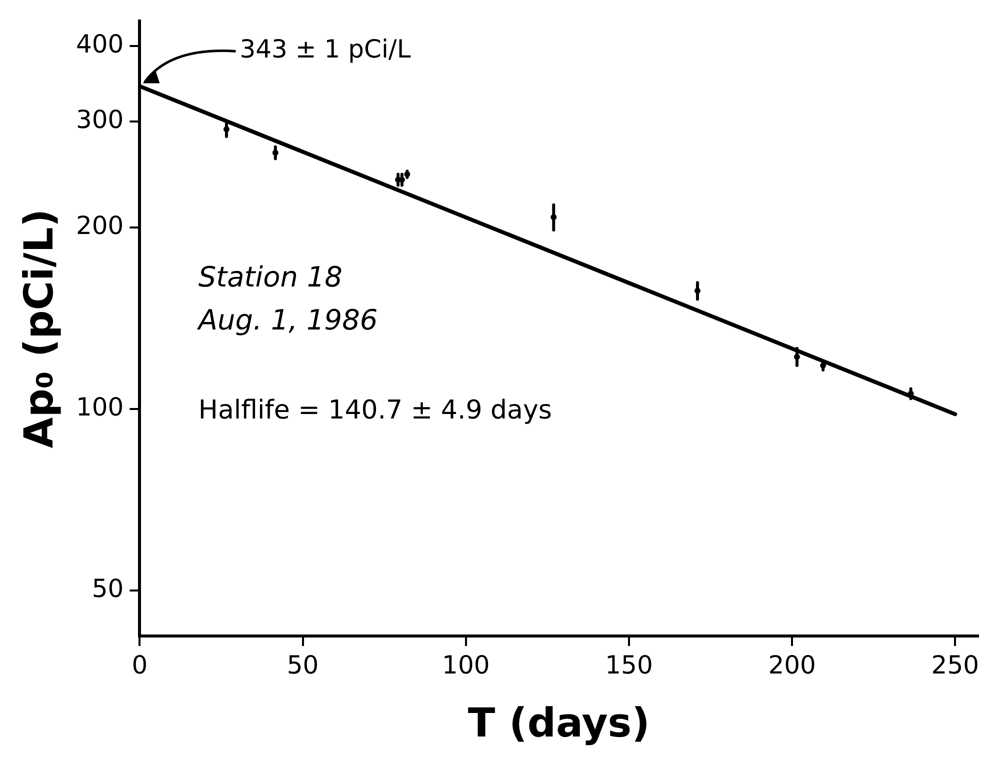 This screenshot has height=758, width=998. I want to click on annotation: Station 18, so click(270, 277).